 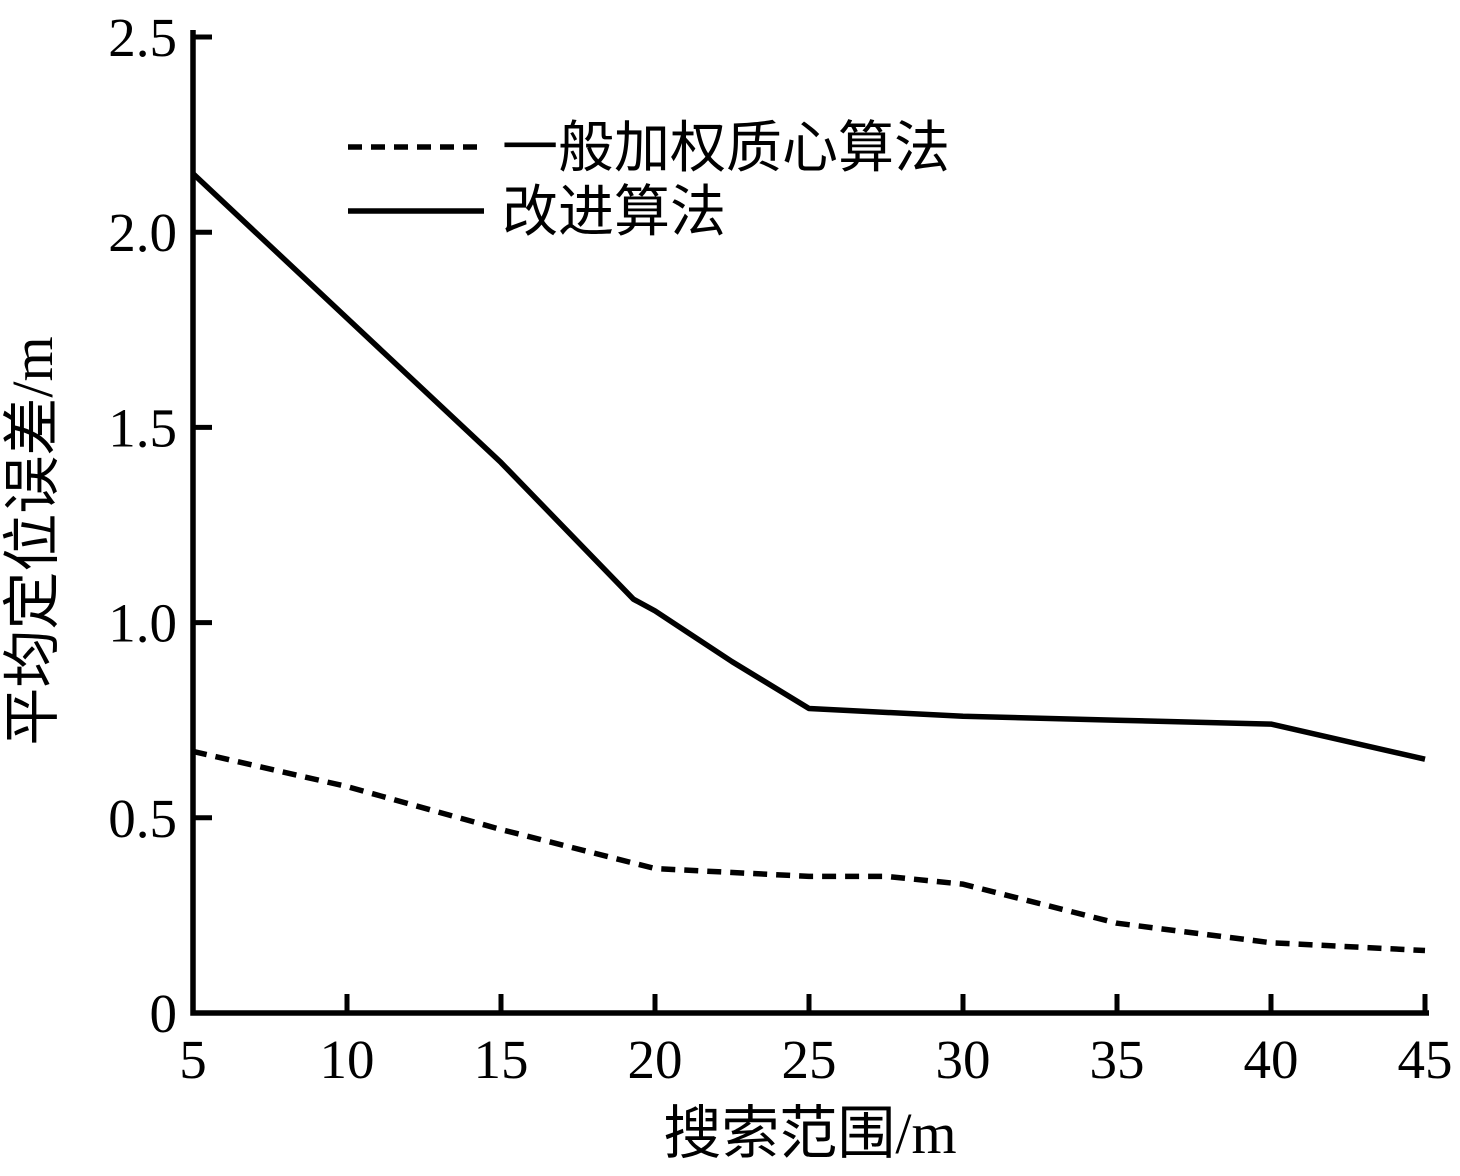 I want to click on y-axis-title: 平均定位误差/m, so click(x=32, y=540).